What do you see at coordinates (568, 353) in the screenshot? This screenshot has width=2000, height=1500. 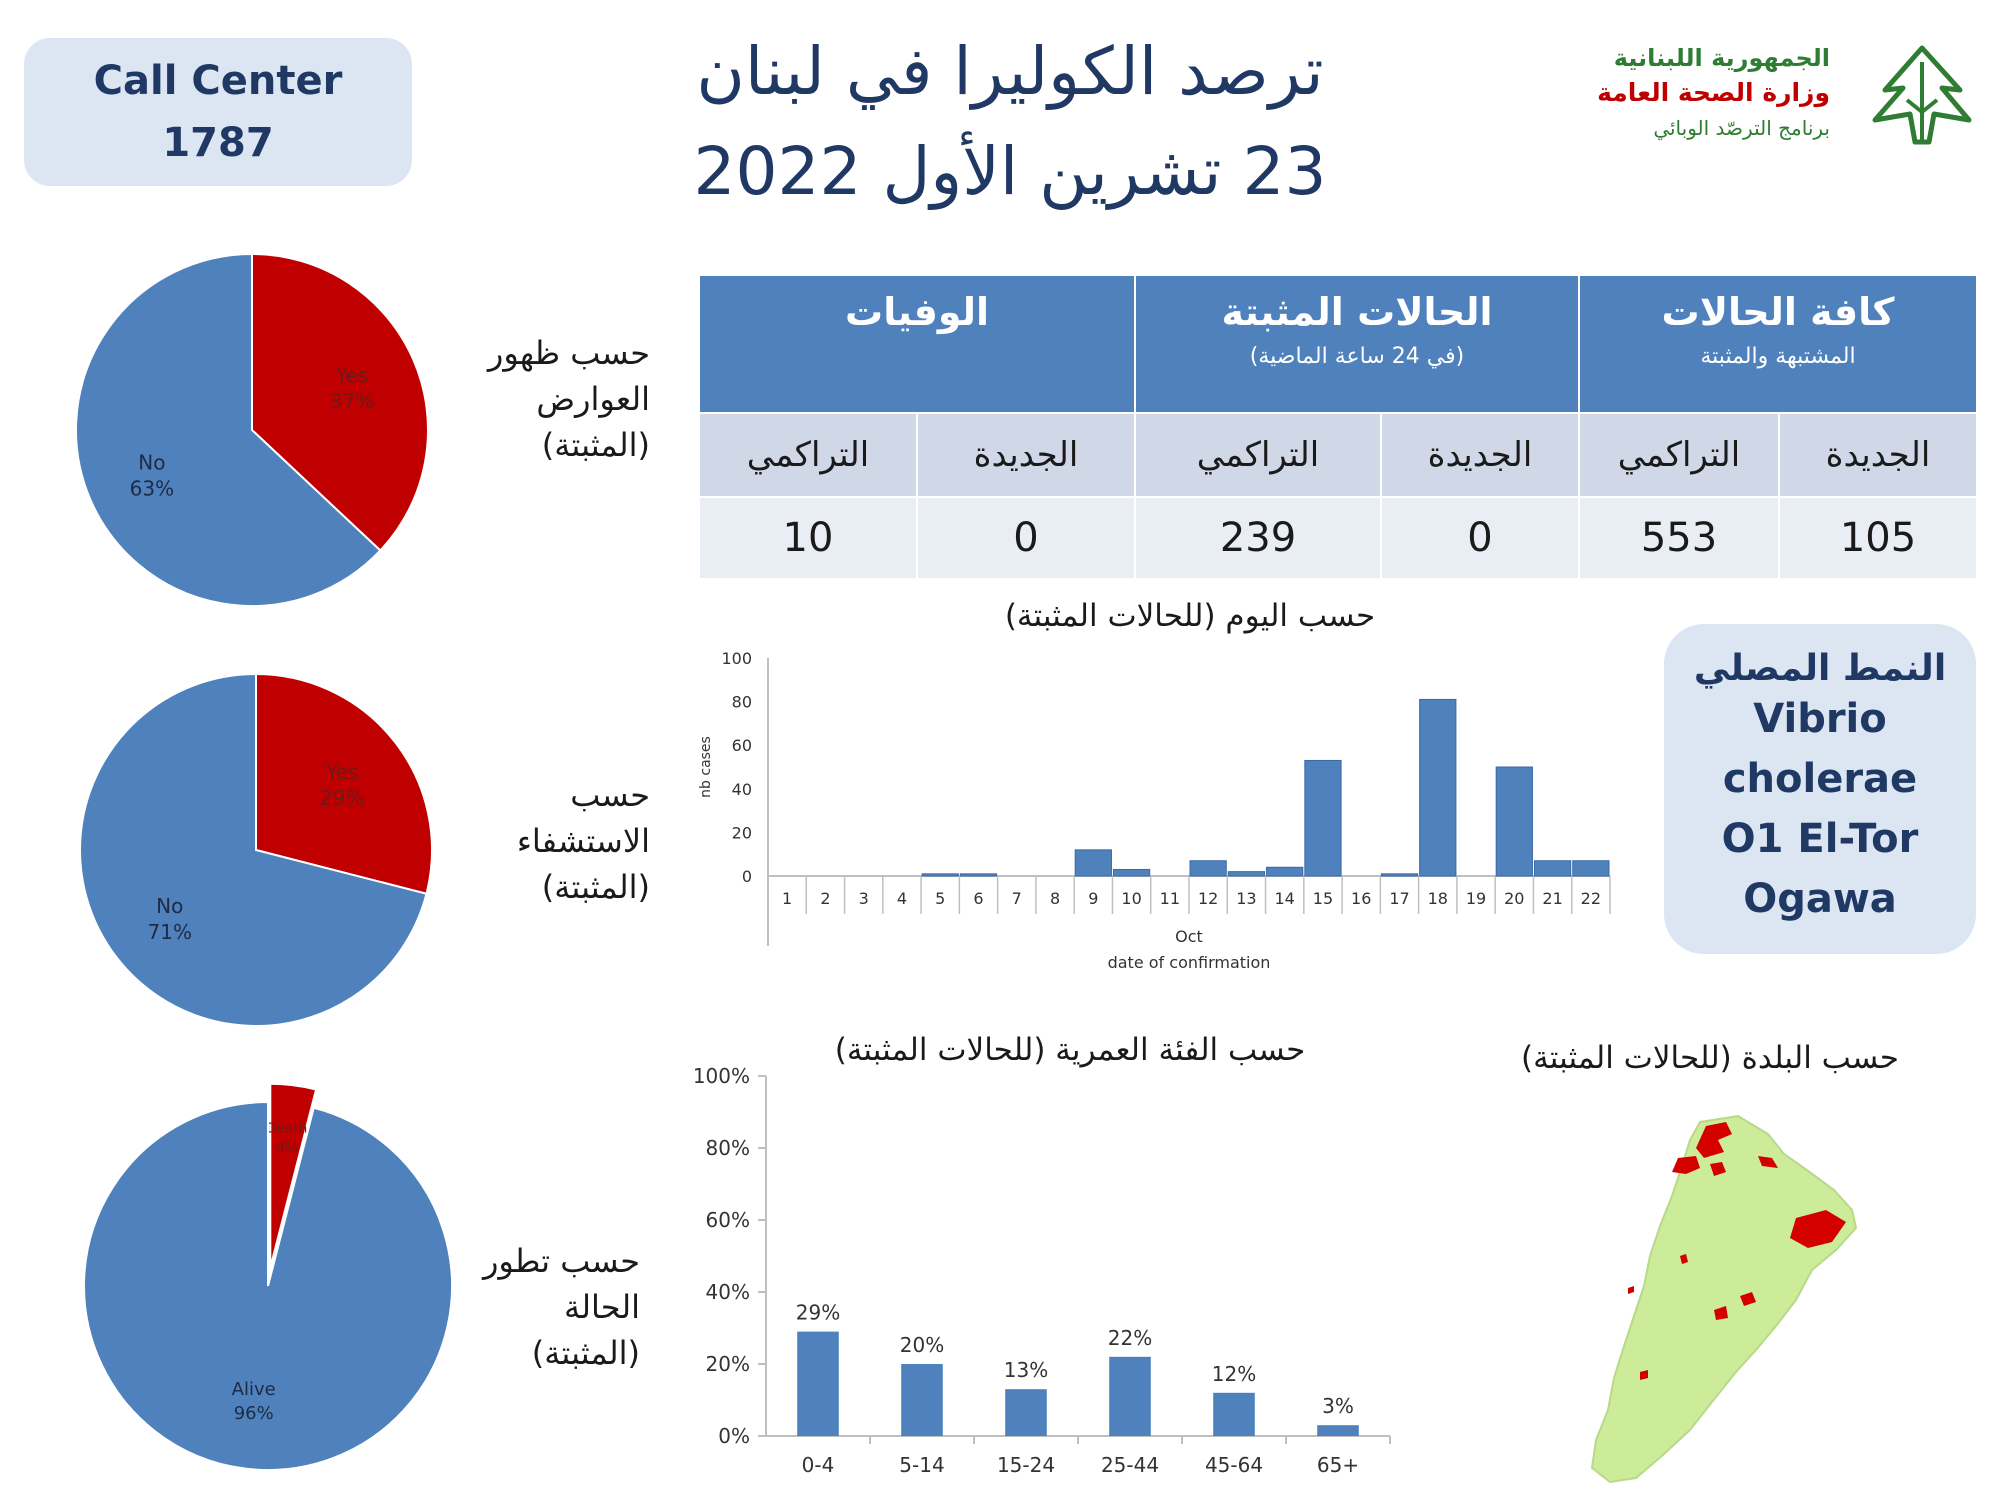 I see `label-symptoms-line1: حسب ظهور` at bounding box center [568, 353].